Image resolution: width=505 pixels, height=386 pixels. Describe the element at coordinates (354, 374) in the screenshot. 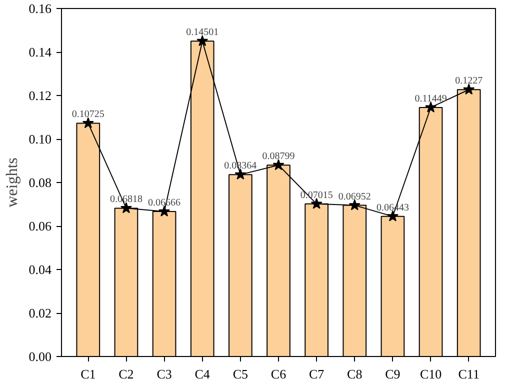

I see `x-tick-label: C8` at that location.